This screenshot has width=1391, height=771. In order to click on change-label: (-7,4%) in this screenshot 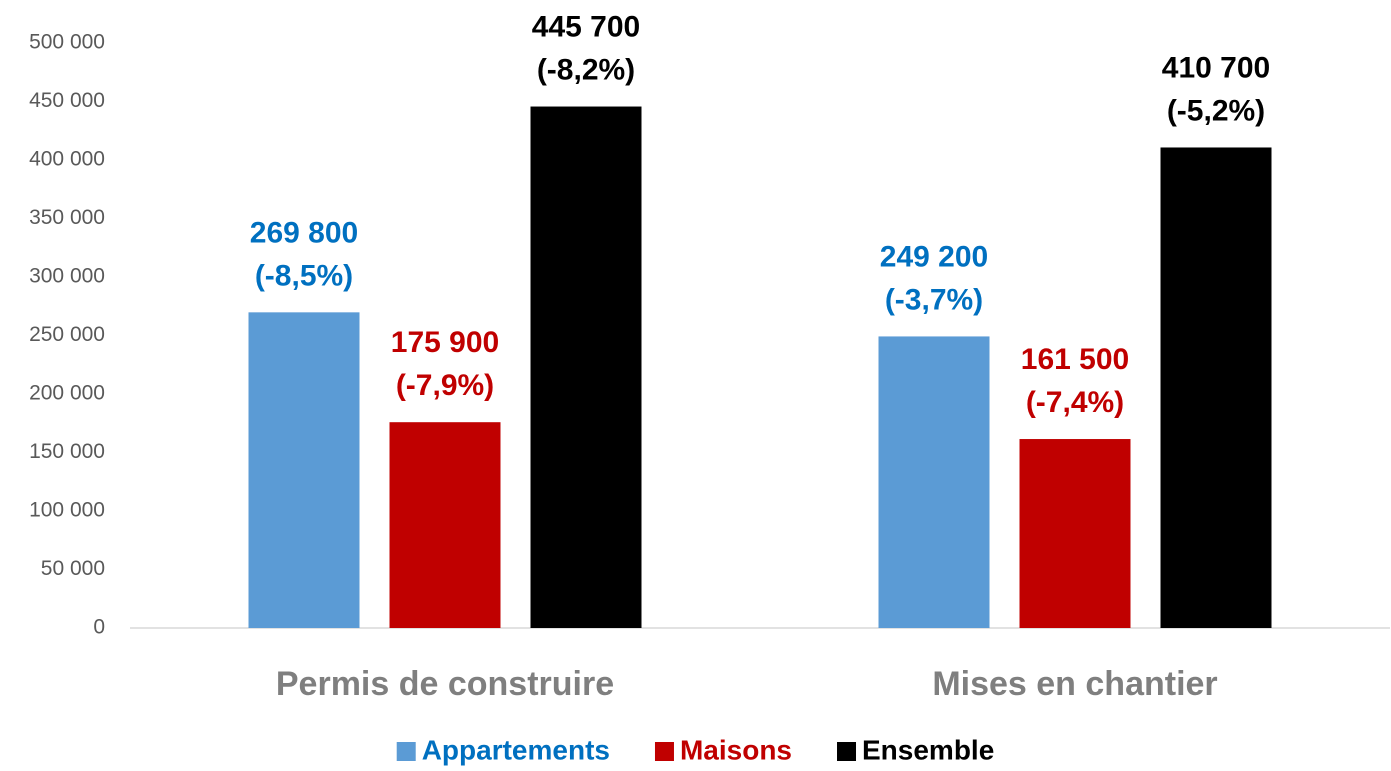, I will do `click(1075, 402)`.